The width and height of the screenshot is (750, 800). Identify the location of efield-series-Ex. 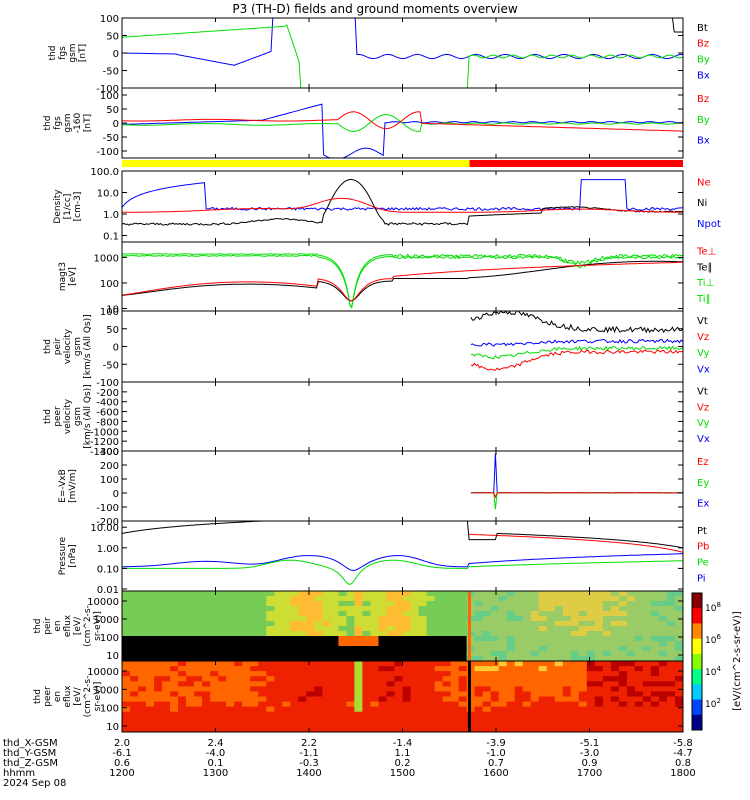
(576, 473).